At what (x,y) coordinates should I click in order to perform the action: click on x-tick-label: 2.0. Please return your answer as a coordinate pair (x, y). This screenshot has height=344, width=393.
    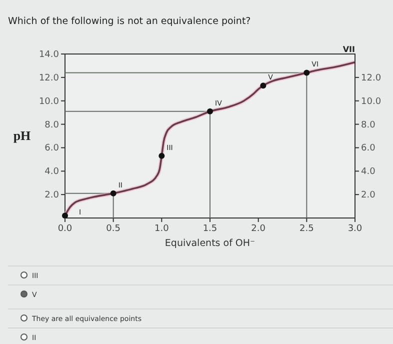
    Looking at the image, I should click on (258, 229).